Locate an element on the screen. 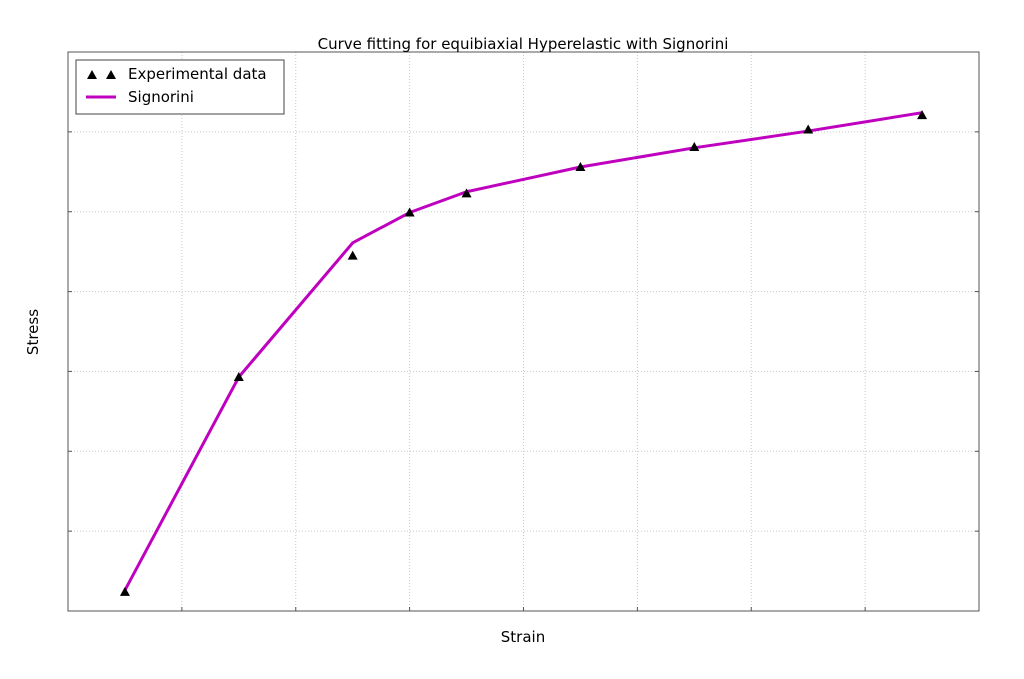  legend-label-signorini: Signorini is located at coordinates (161, 97).